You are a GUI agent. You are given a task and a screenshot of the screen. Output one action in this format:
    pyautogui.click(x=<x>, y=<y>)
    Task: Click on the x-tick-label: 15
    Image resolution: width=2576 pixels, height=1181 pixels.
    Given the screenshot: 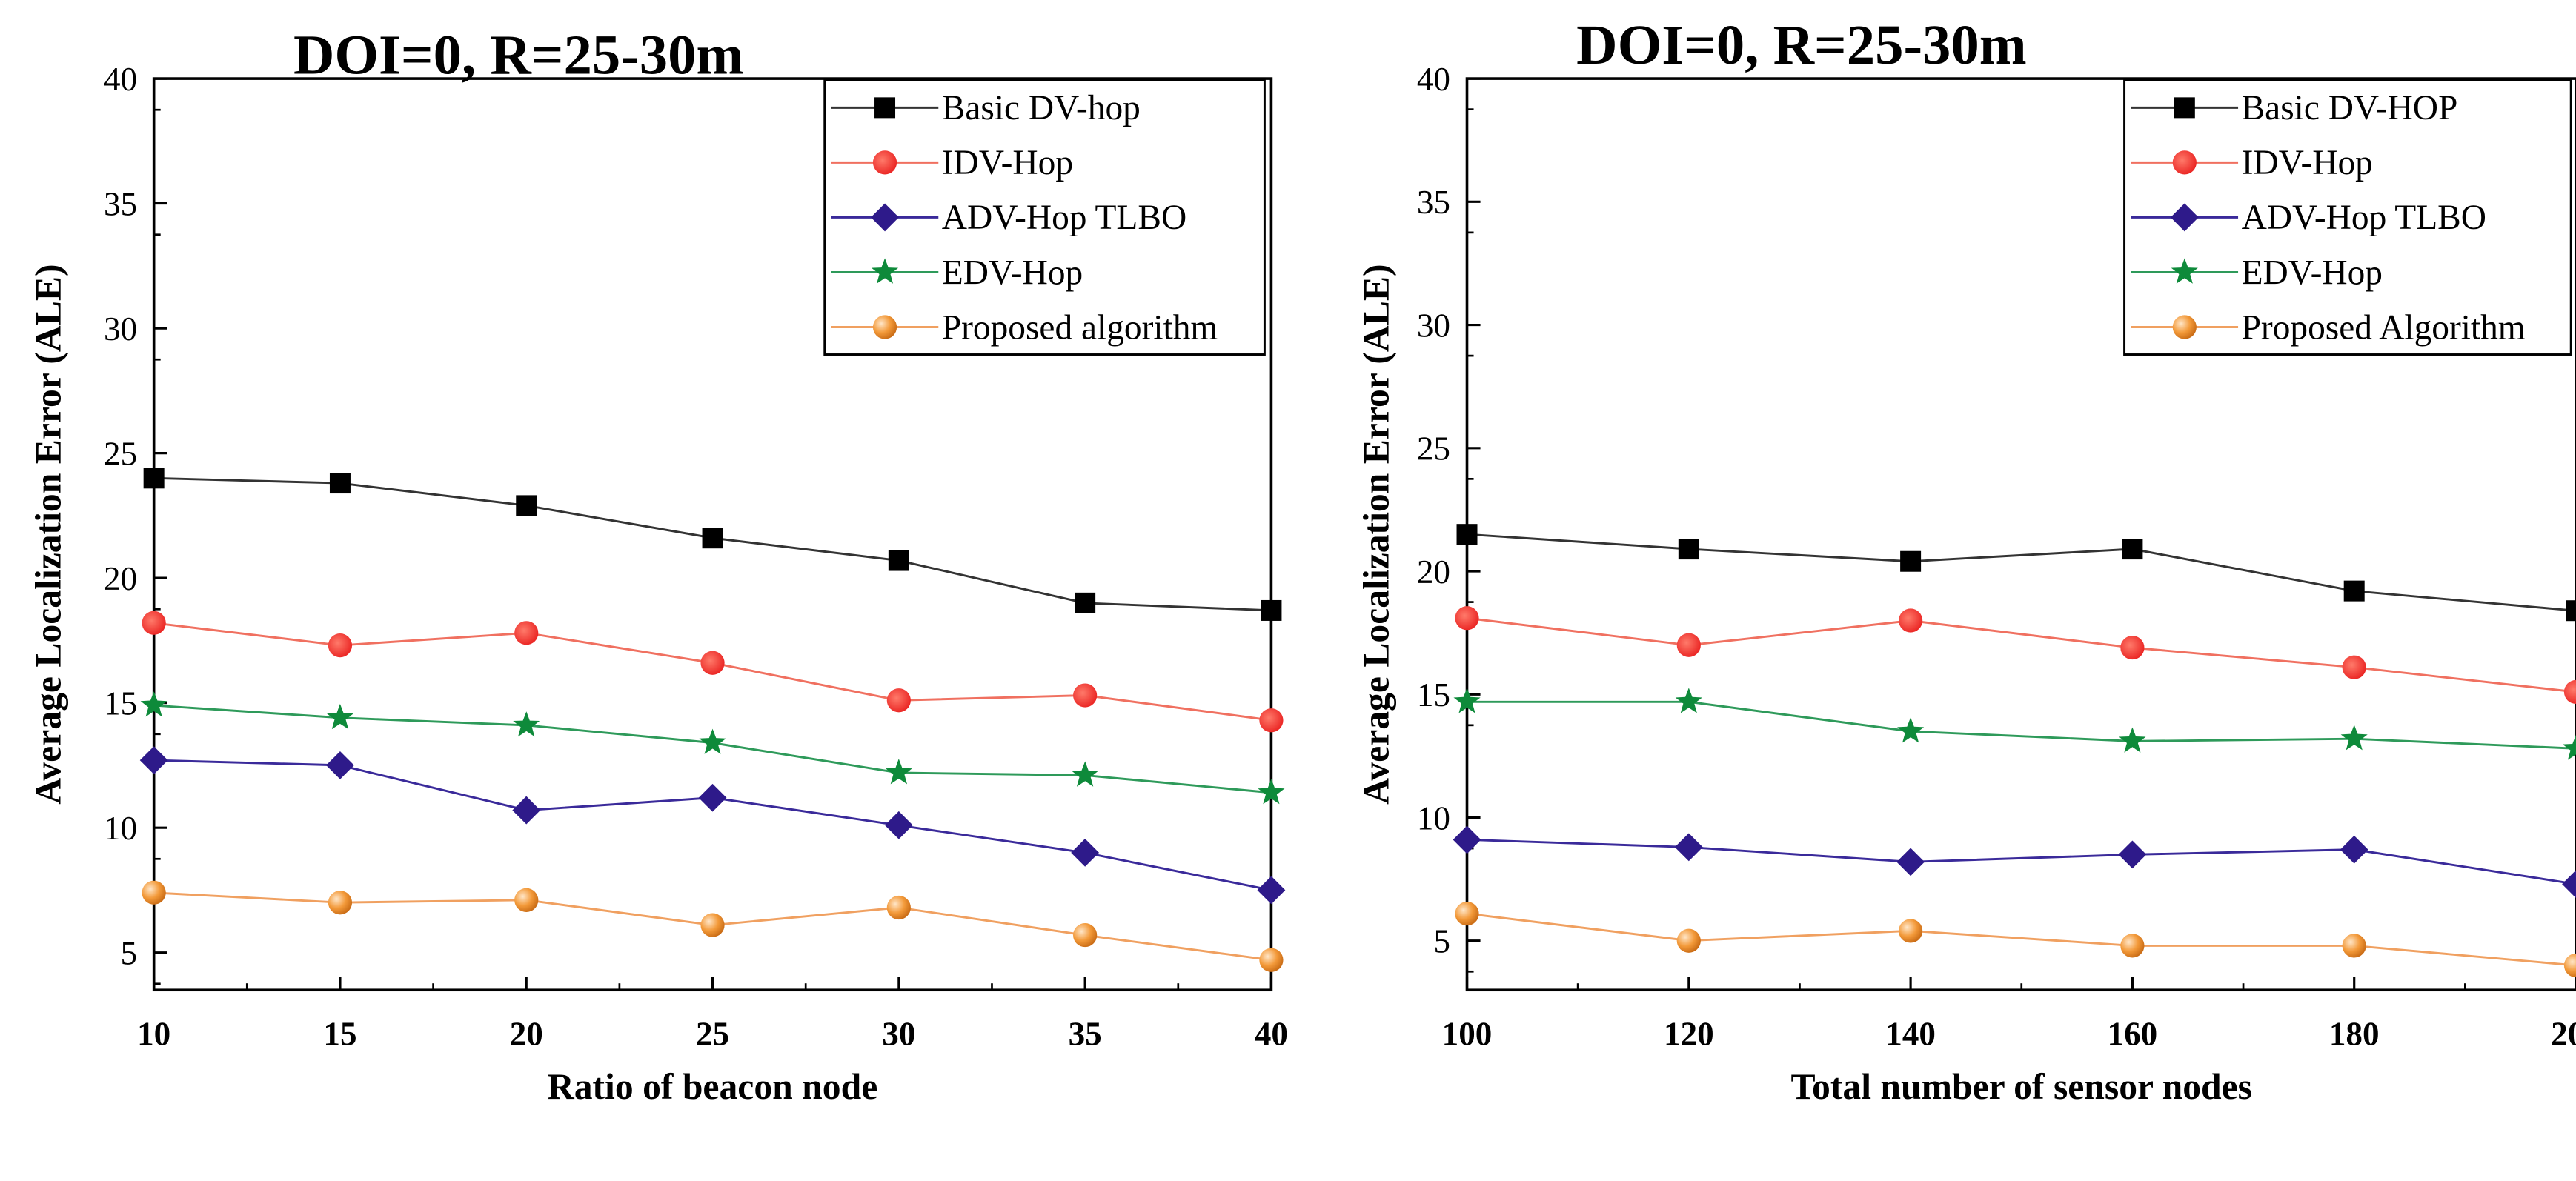 What is the action you would take?
    pyautogui.click(x=339, y=1034)
    